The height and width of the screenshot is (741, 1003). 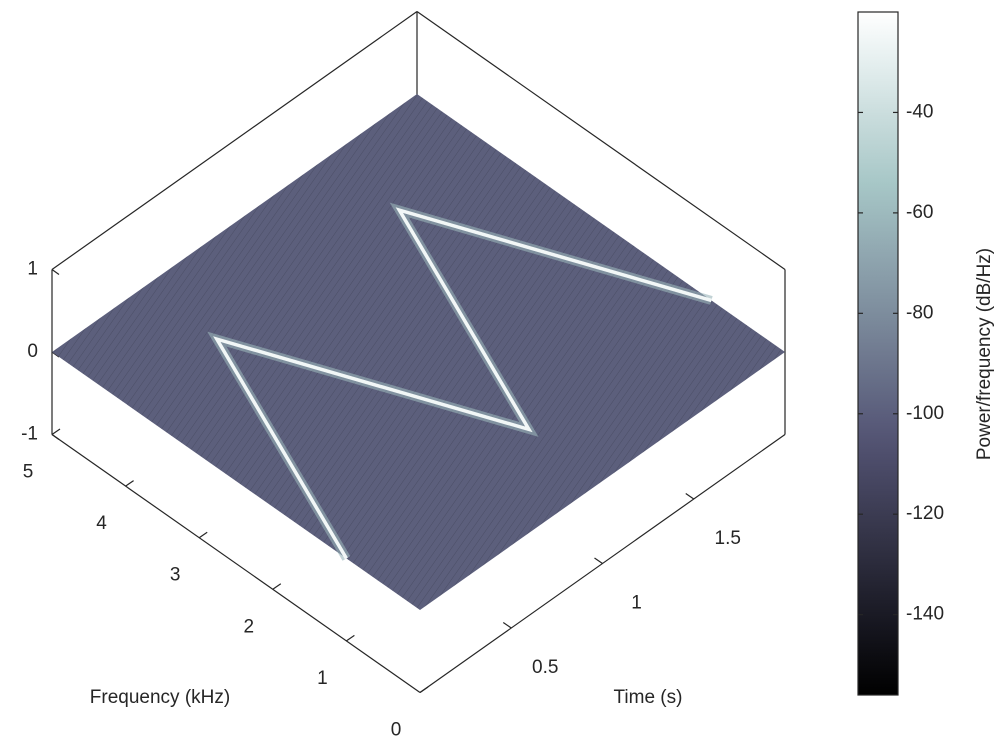 What do you see at coordinates (919, 312) in the screenshot?
I see `colorbar-tick-label: -80` at bounding box center [919, 312].